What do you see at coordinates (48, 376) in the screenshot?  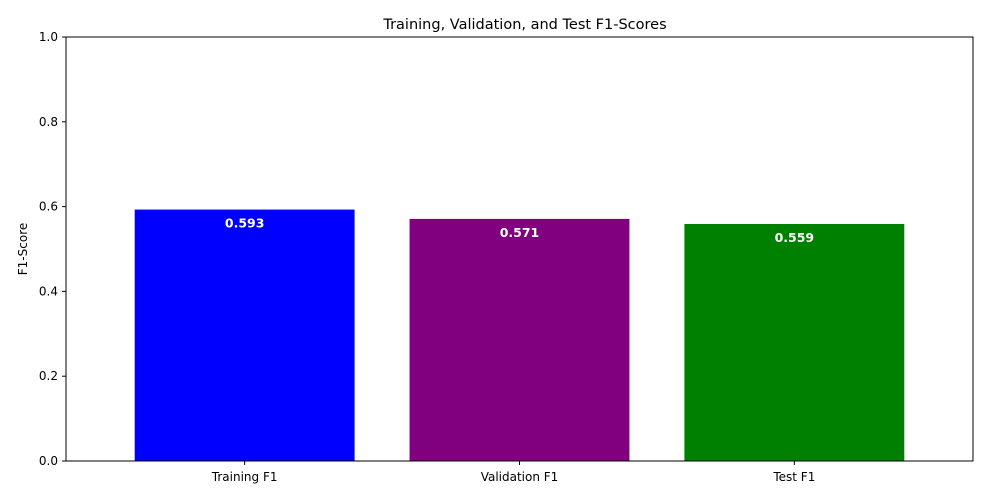 I see `y-tick-label: 0.2` at bounding box center [48, 376].